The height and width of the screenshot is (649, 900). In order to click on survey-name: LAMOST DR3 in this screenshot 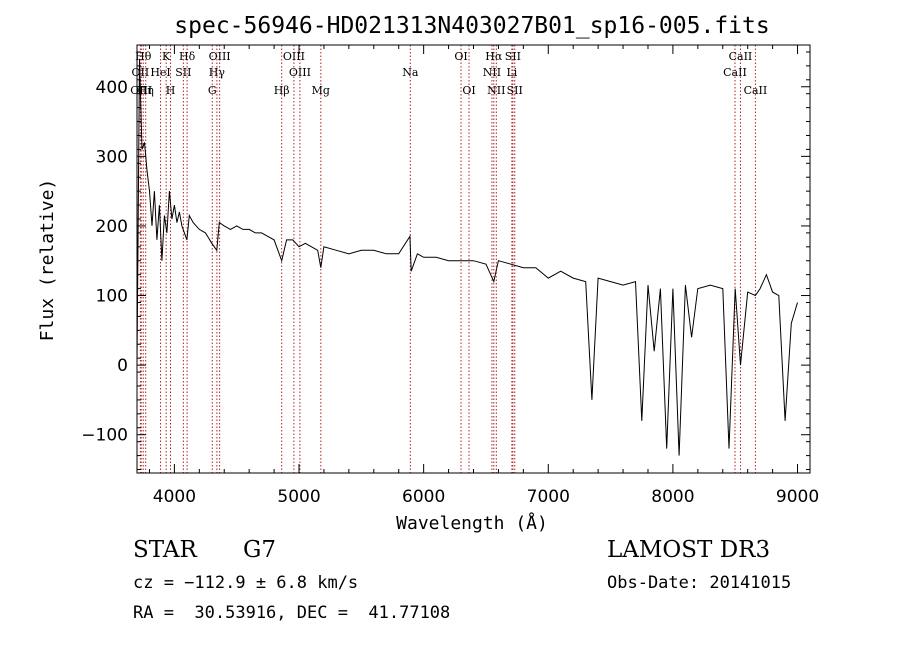, I will do `click(689, 550)`.